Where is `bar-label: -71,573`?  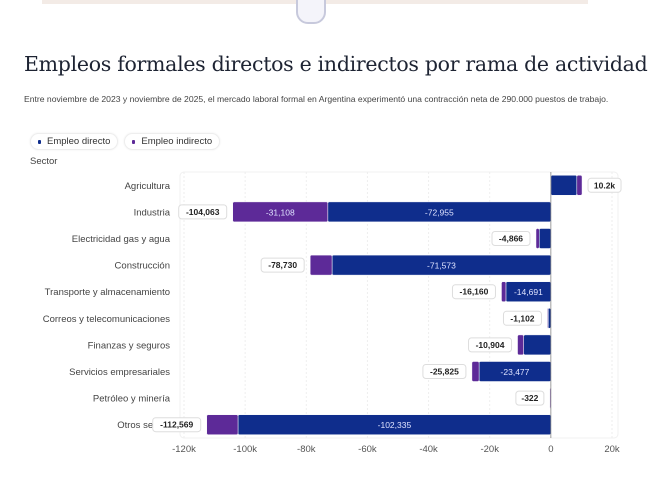
bar-label: -71,573 is located at coordinates (441, 266).